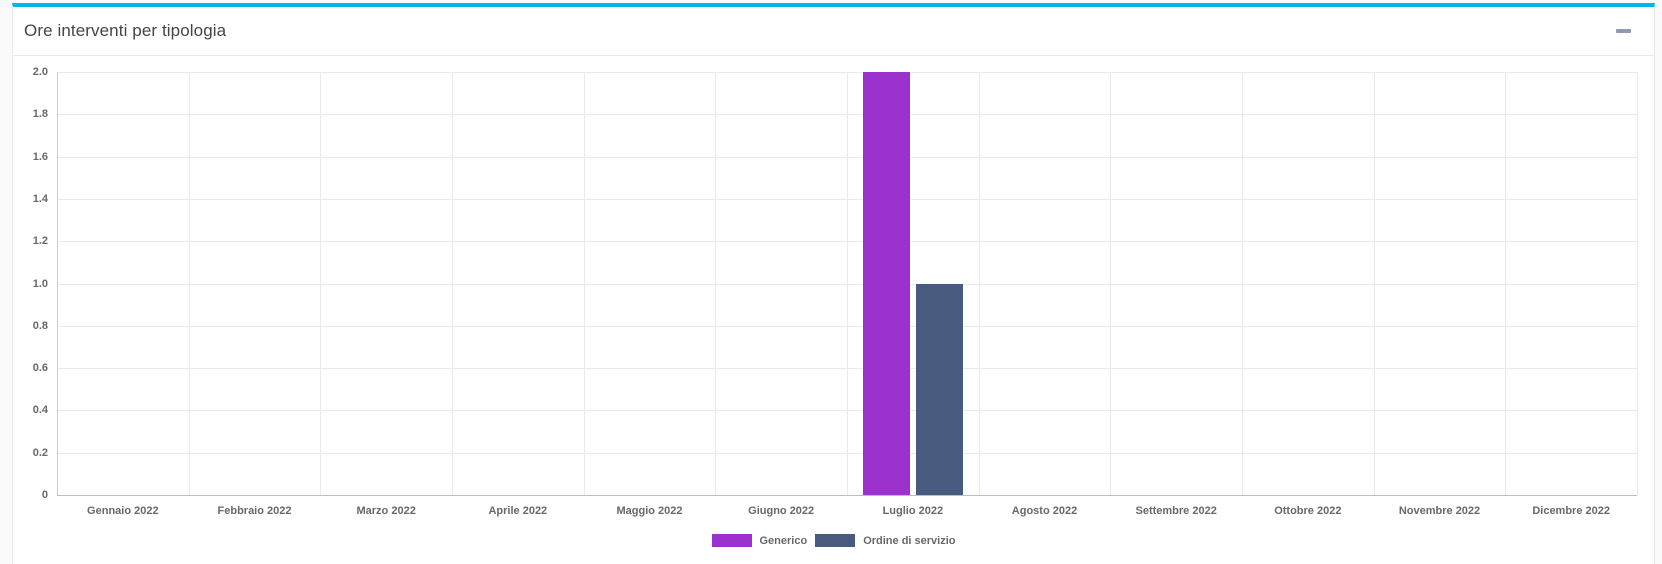 The width and height of the screenshot is (1662, 564). What do you see at coordinates (909, 540) in the screenshot?
I see `legend-label: Ordine di servizio` at bounding box center [909, 540].